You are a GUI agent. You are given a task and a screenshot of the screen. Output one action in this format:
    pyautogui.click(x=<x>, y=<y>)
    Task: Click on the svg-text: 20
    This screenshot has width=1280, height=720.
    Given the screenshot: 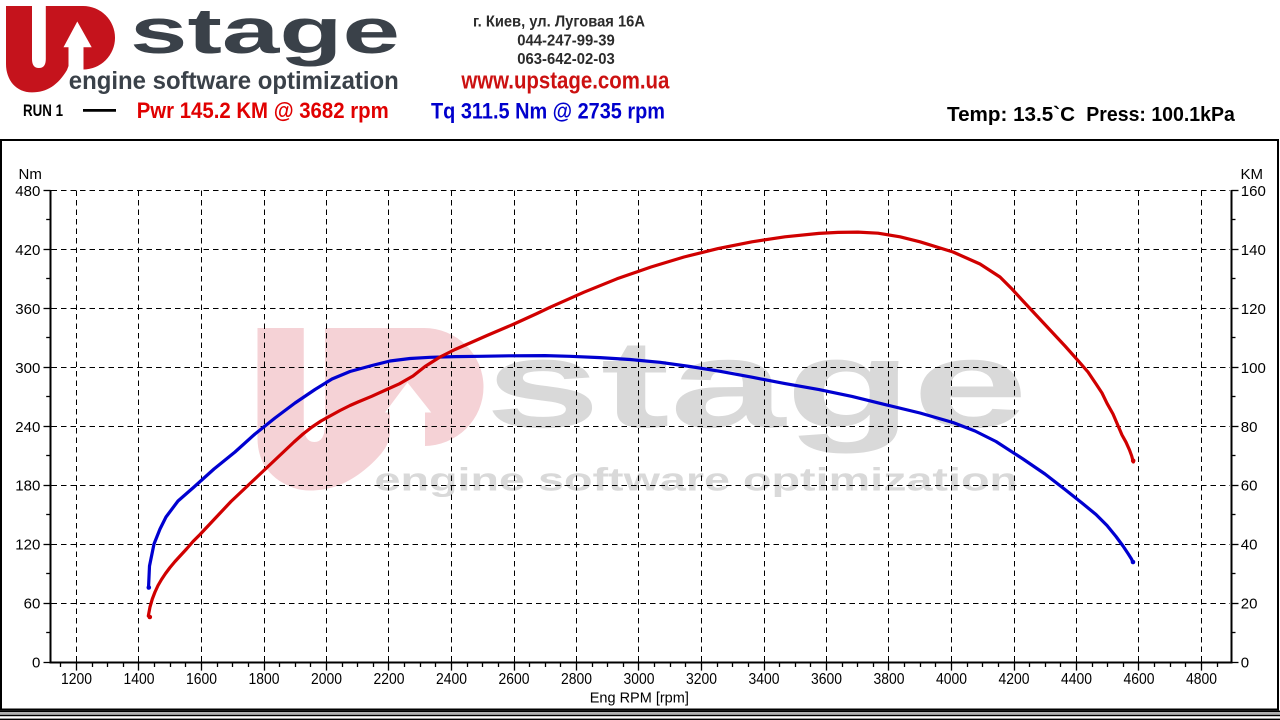 What is the action you would take?
    pyautogui.click(x=1249, y=604)
    